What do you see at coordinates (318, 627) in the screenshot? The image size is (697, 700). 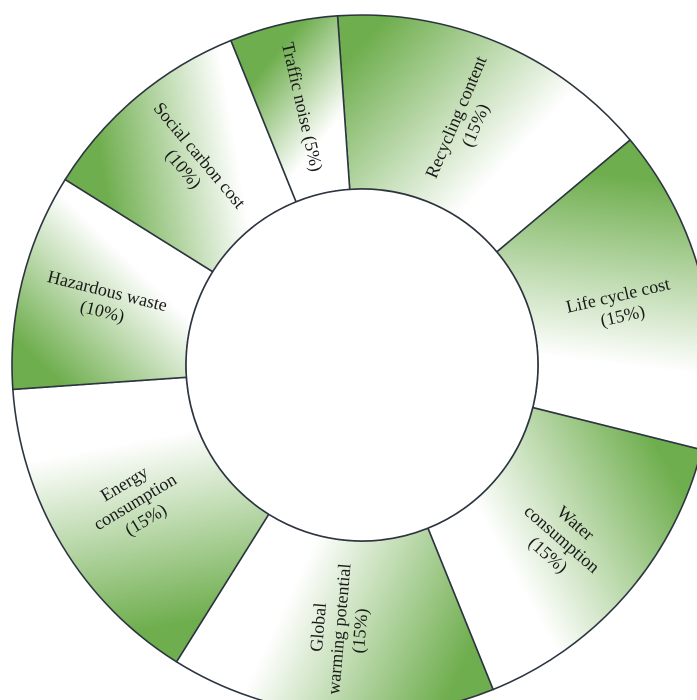 I see `label-line: Global` at bounding box center [318, 627].